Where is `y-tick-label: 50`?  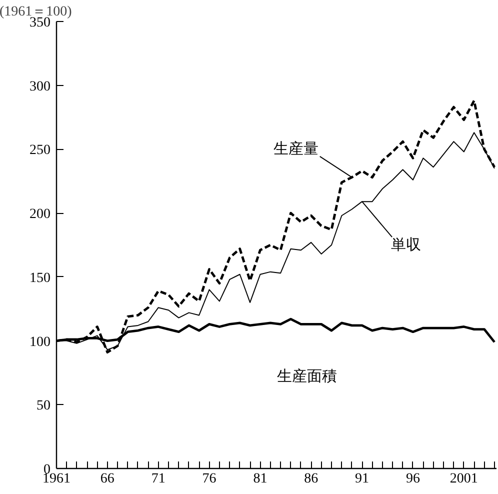
y-tick-label: 50 is located at coordinates (43, 406).